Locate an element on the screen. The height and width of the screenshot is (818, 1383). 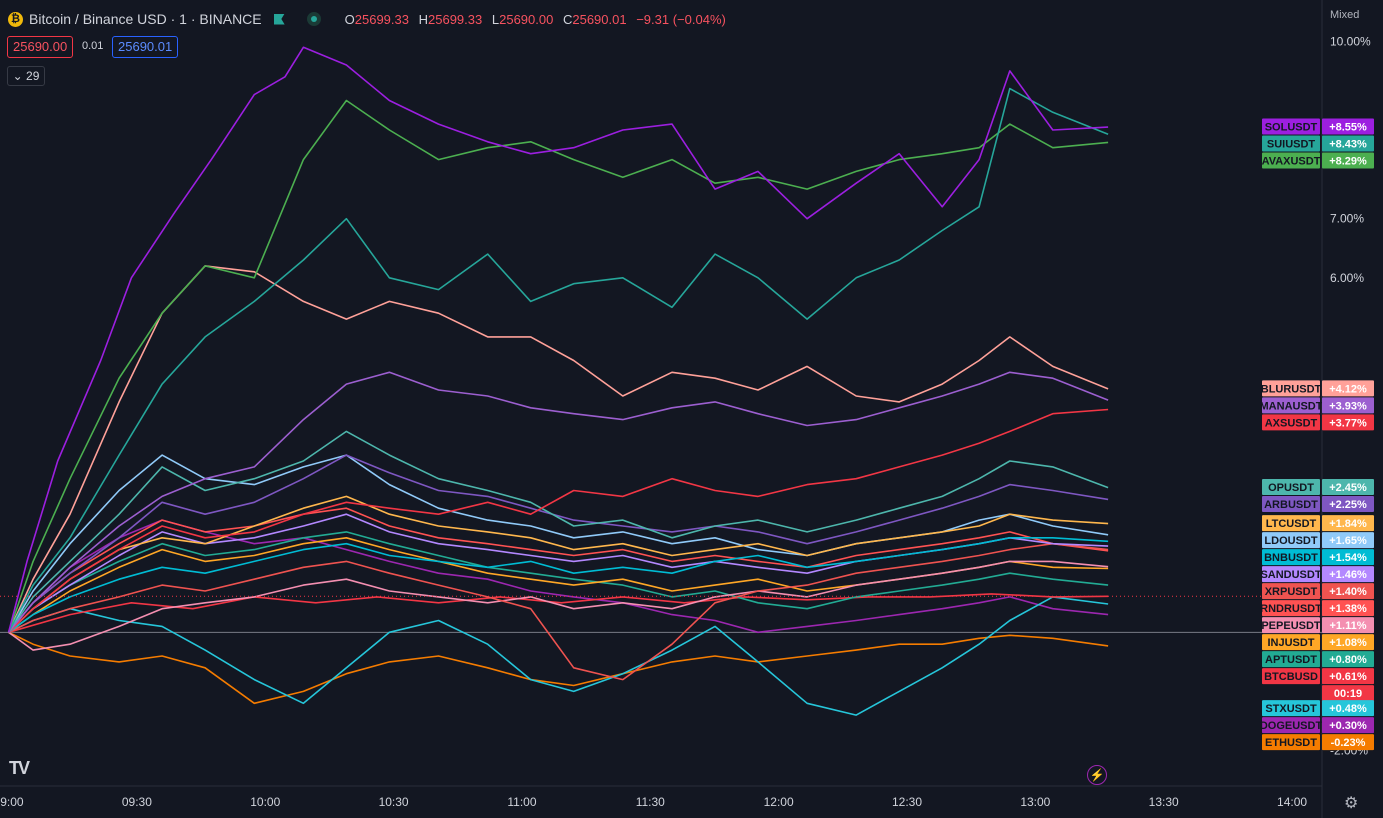
series-value-stxusdt: +0.48% is located at coordinates (1348, 709).